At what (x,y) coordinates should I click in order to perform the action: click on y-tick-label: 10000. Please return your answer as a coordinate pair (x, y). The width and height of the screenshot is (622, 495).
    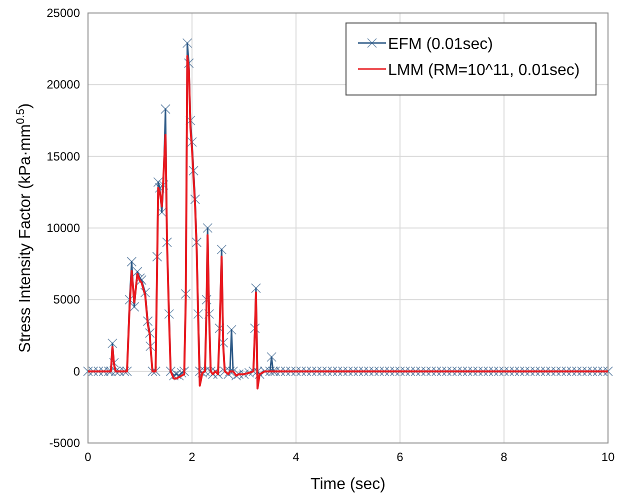
    Looking at the image, I should click on (63, 228).